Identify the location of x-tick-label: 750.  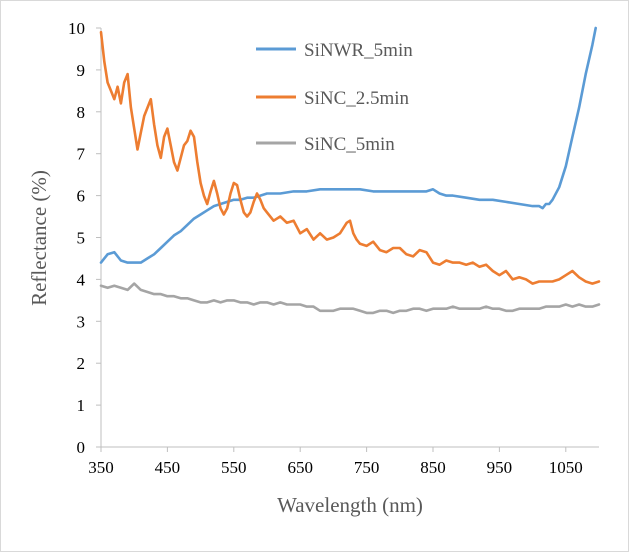
(367, 467).